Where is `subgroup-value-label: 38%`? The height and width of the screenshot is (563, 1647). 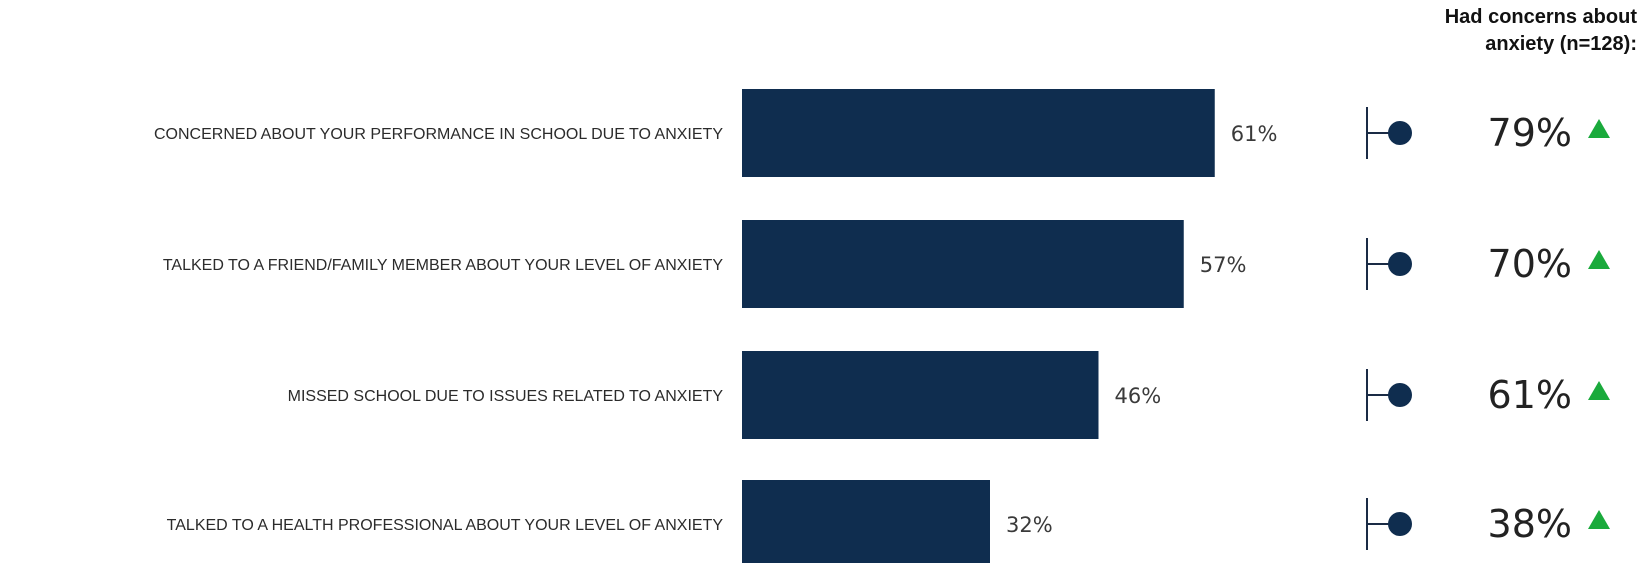 subgroup-value-label: 38% is located at coordinates (1530, 524).